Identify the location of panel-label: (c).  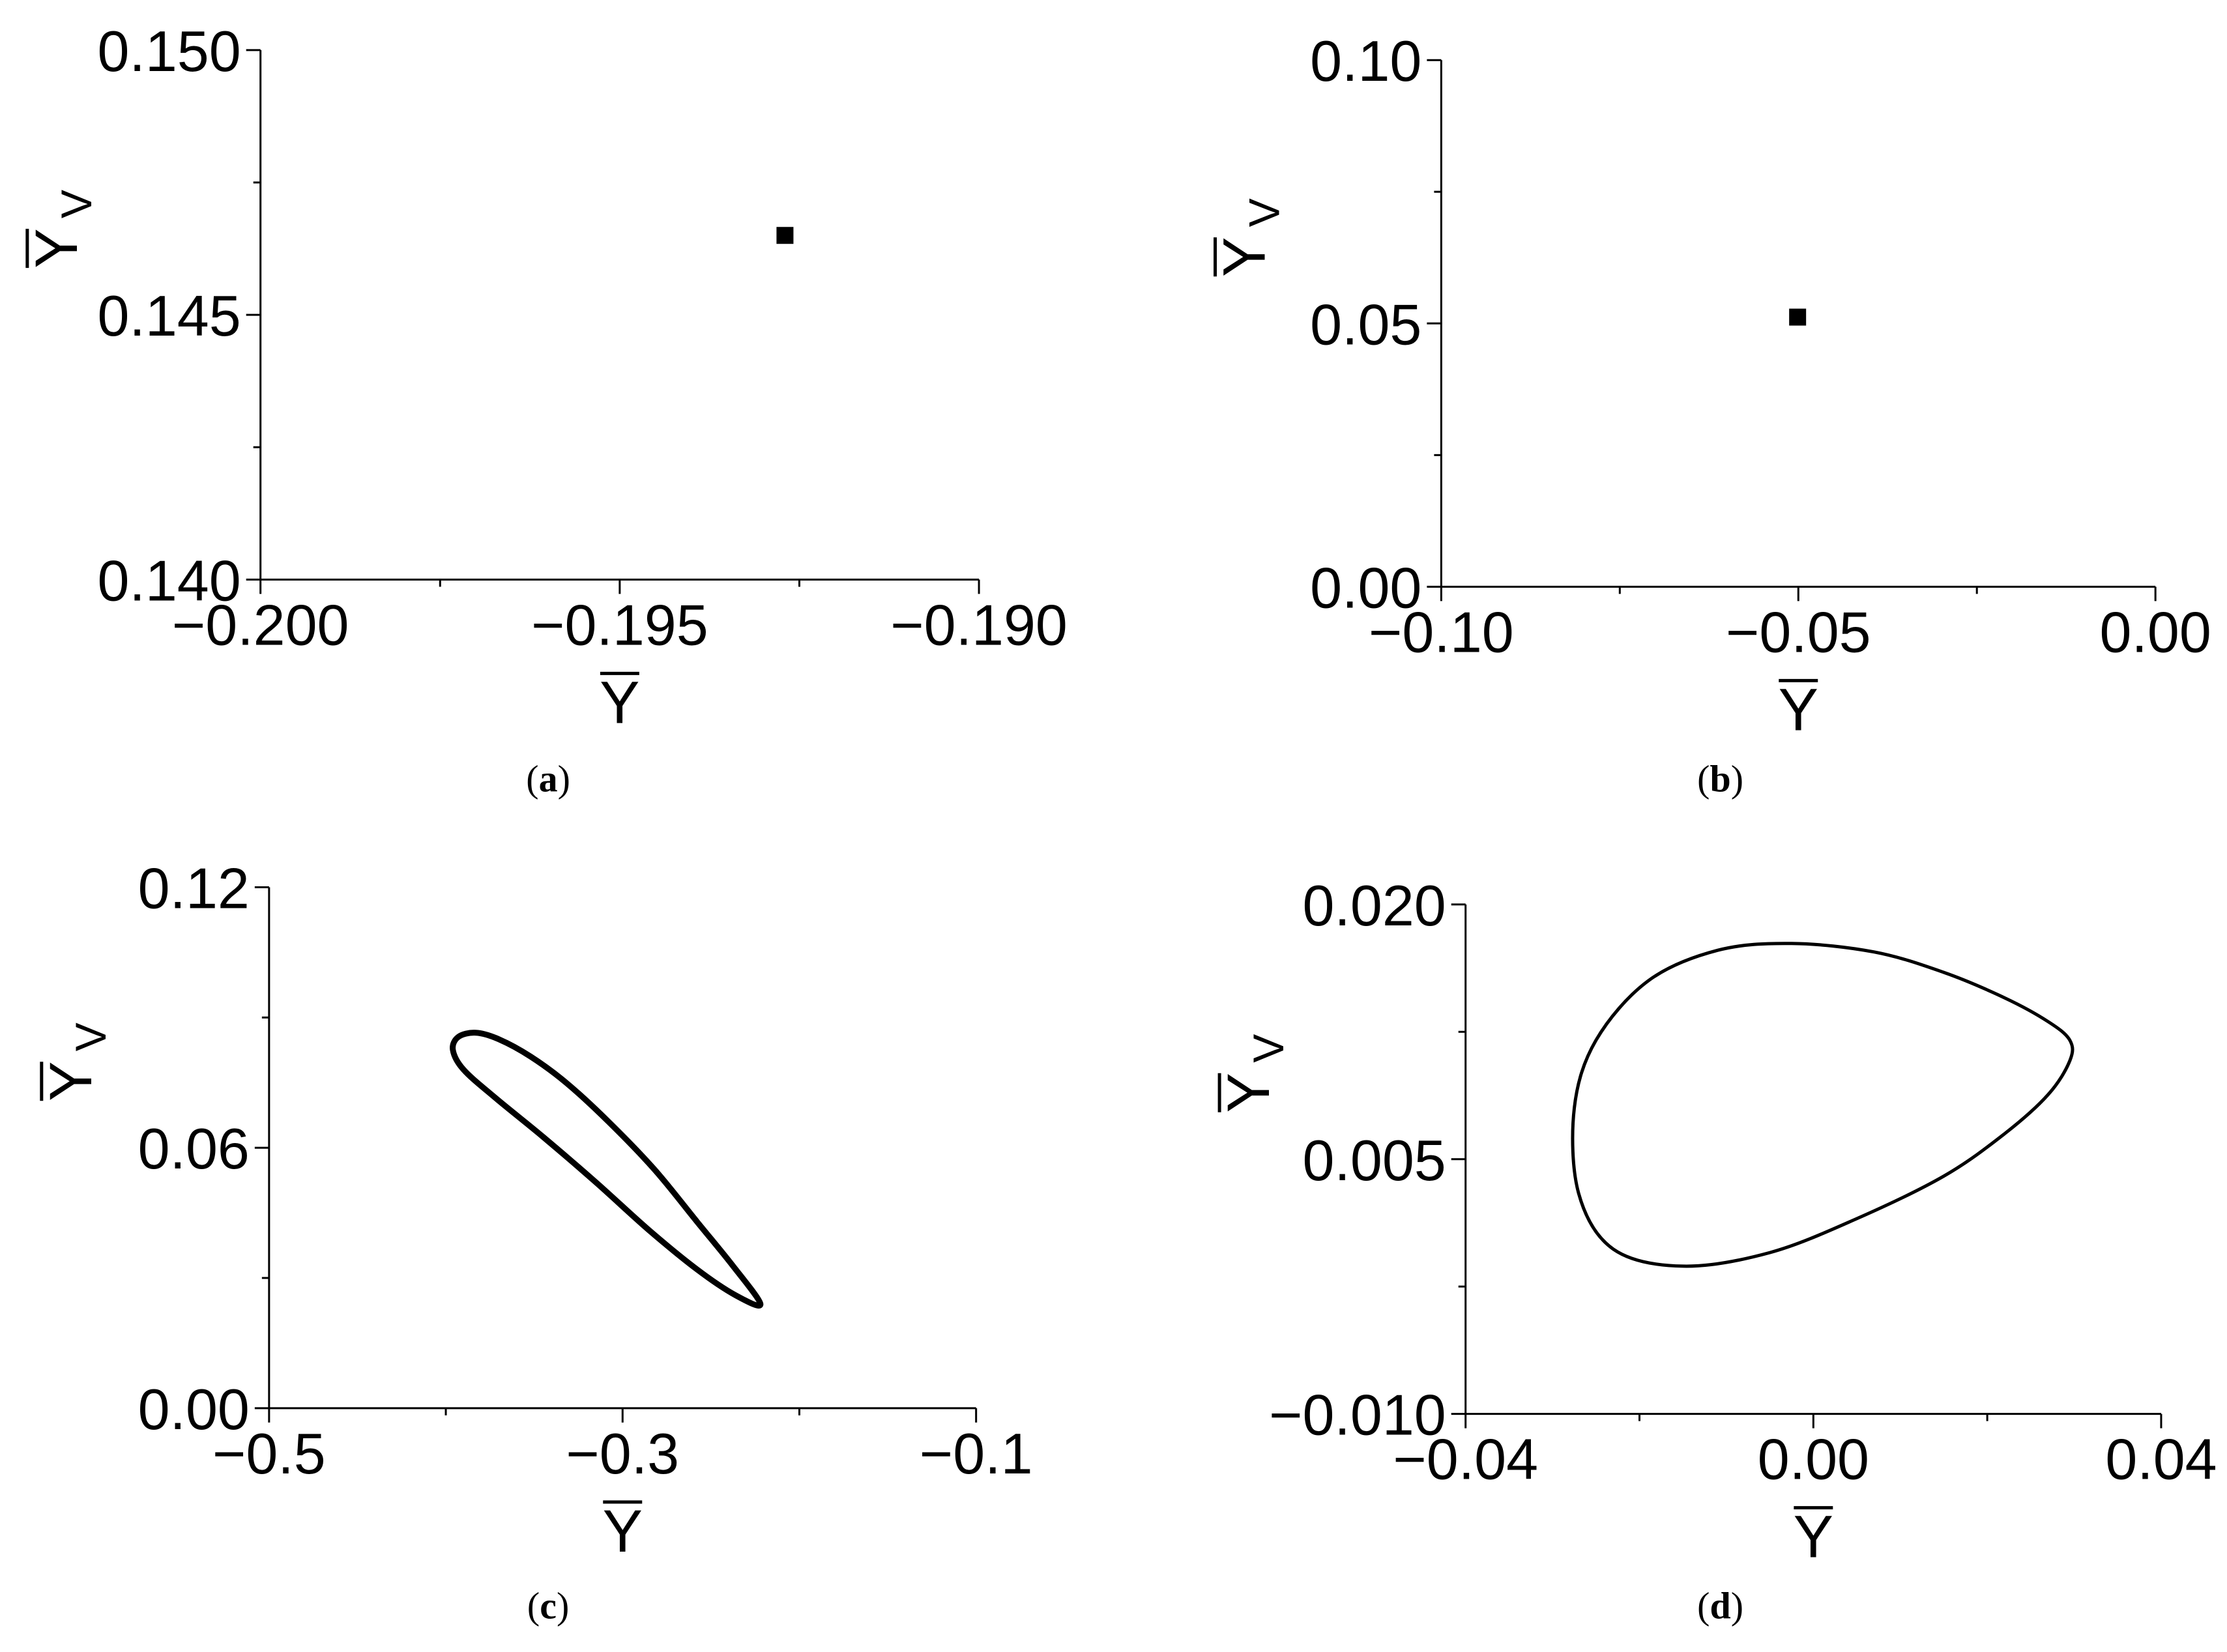
(548, 1606).